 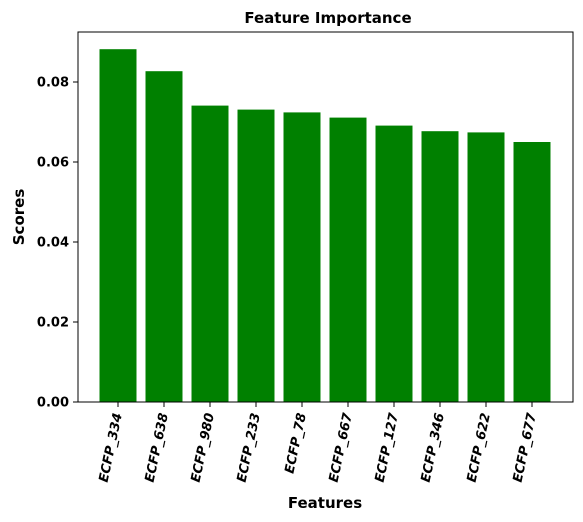 I want to click on y-axis-label: Scores, so click(x=19, y=217).